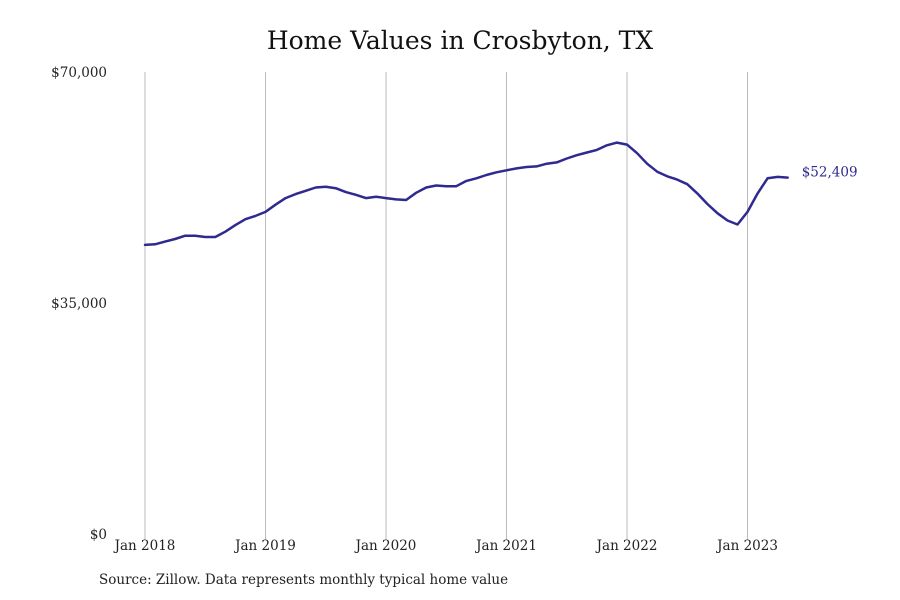 This screenshot has height=600, width=900. I want to click on x-tick-label: Jan 2023, so click(746, 546).